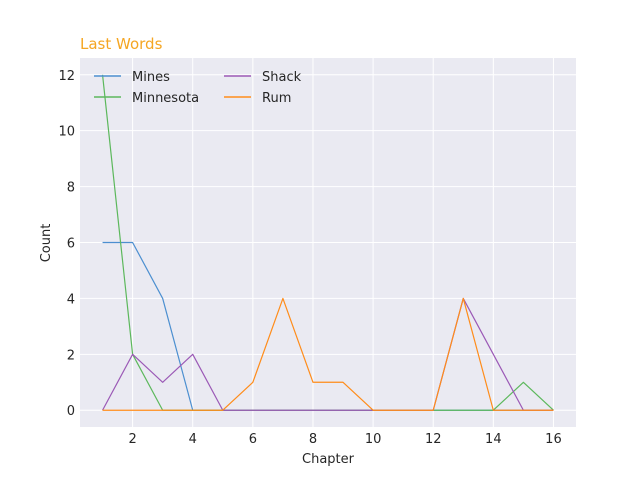 This screenshot has width=640, height=480. I want to click on y-tick-label: 6, so click(71, 244).